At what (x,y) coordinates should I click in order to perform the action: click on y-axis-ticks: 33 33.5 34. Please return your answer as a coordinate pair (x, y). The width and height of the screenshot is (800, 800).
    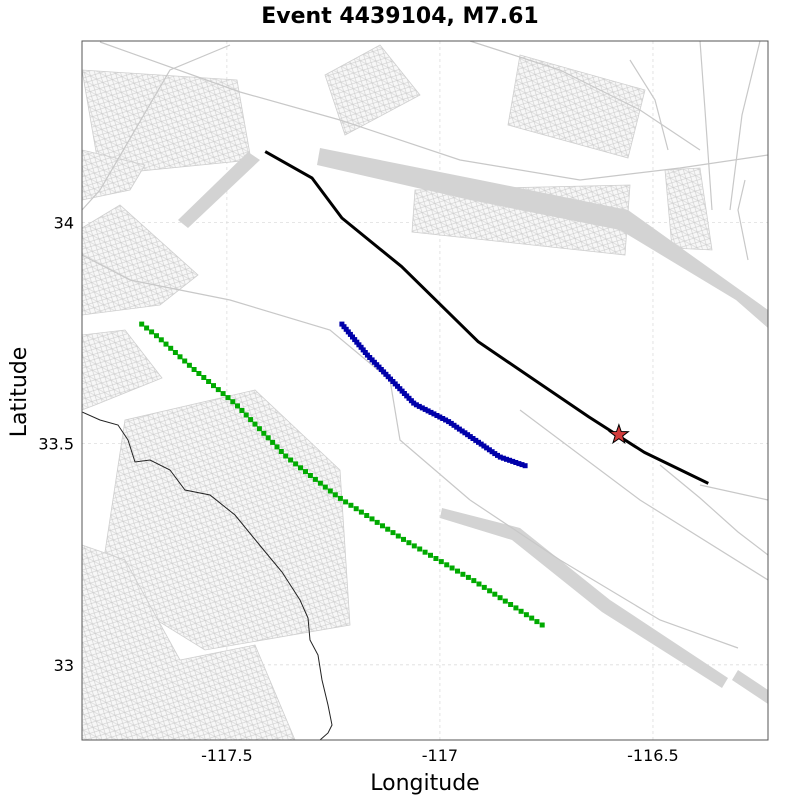
    Looking at the image, I should click on (56, 443).